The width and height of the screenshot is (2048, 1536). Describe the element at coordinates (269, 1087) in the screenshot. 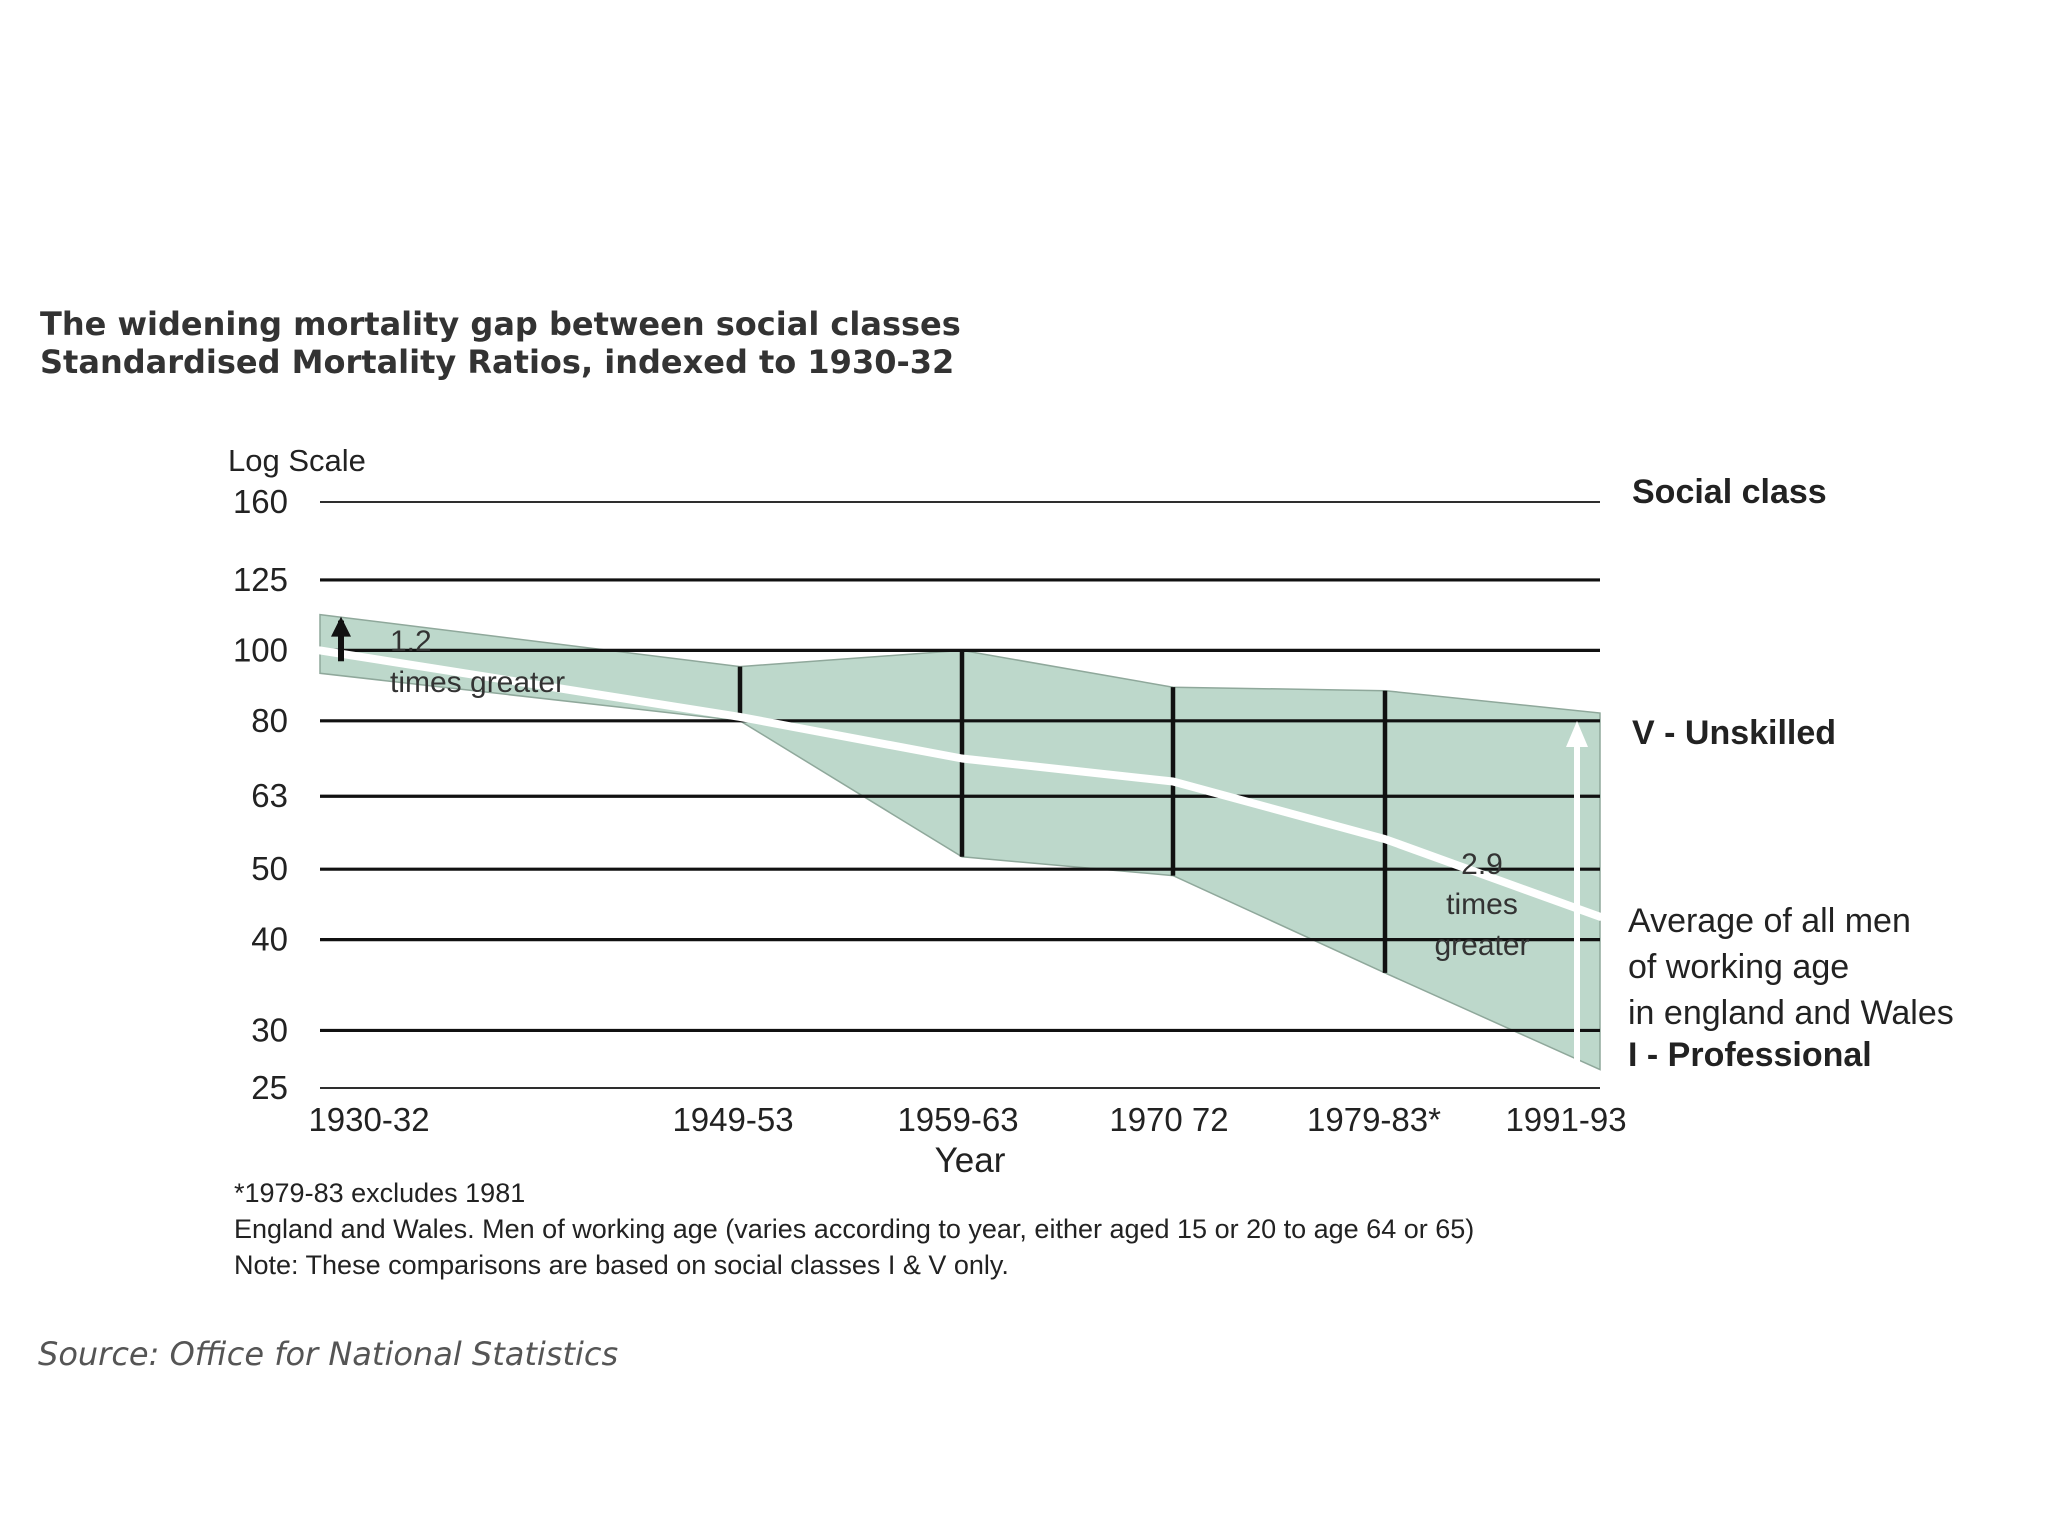

I see `y-tick-label-25: 25` at that location.